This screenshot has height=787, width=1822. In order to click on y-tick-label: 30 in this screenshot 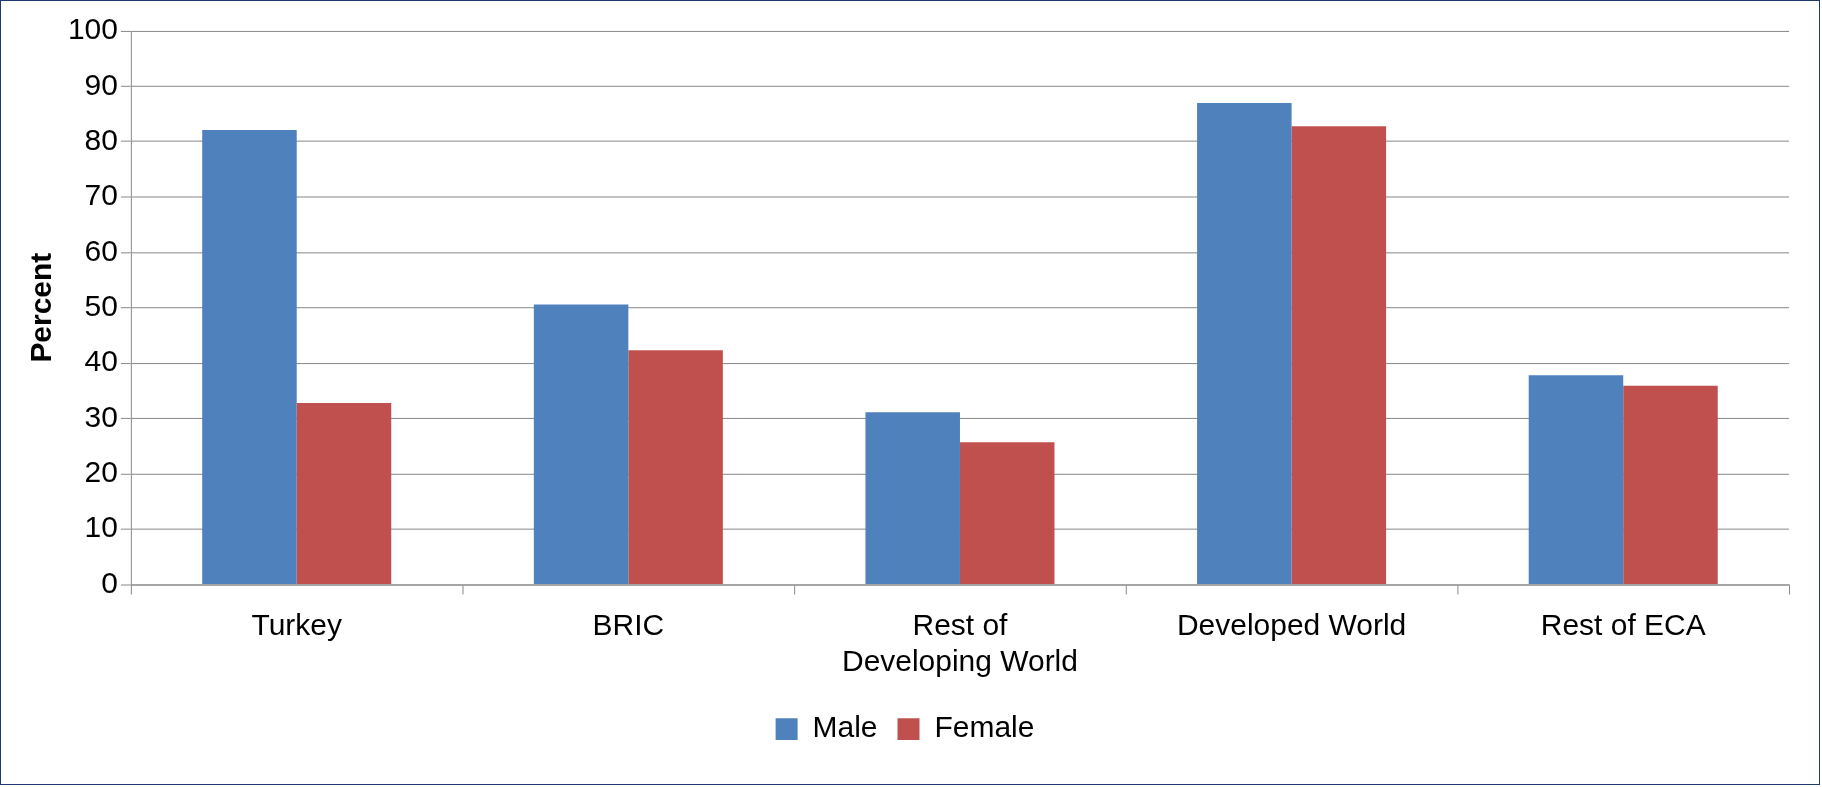, I will do `click(101, 416)`.